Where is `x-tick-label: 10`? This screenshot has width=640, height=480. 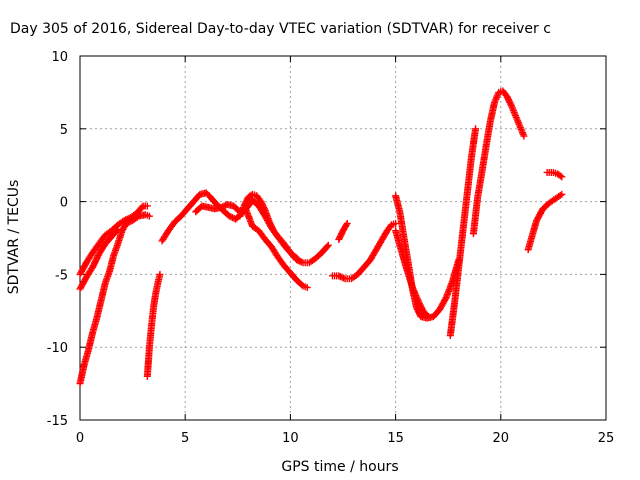 x-tick-label: 10 is located at coordinates (290, 438).